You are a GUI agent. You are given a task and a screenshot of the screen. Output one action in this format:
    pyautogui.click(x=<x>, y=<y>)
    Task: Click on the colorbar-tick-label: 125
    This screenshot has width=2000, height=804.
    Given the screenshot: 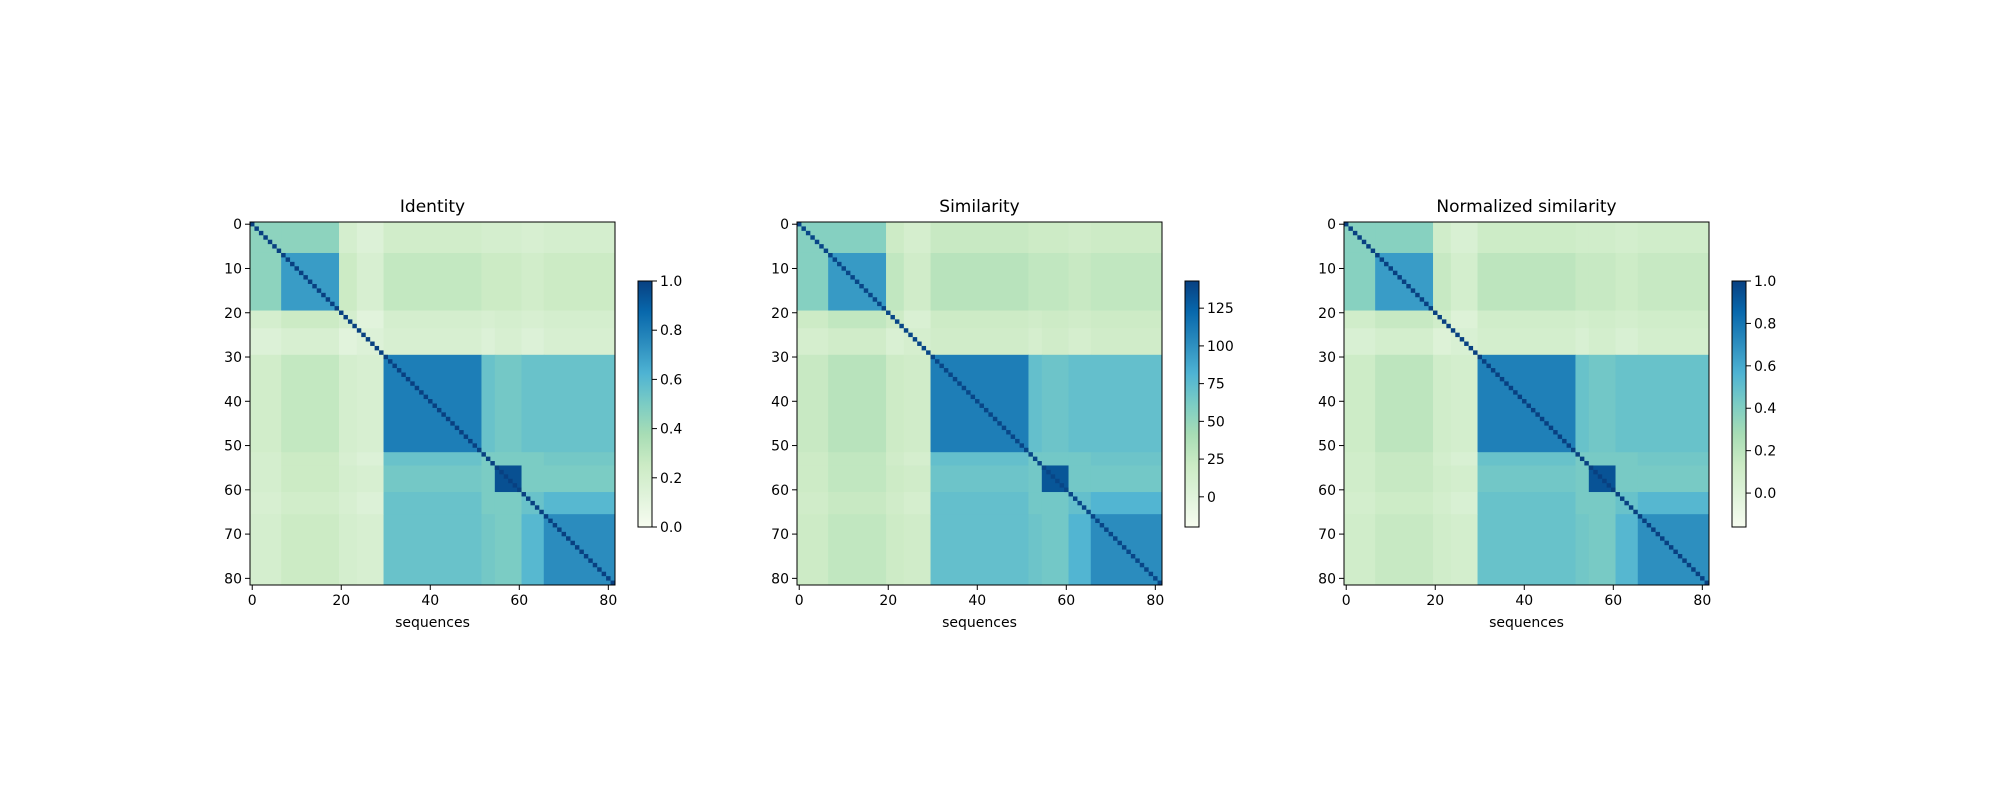 What is the action you would take?
    pyautogui.click(x=1220, y=309)
    